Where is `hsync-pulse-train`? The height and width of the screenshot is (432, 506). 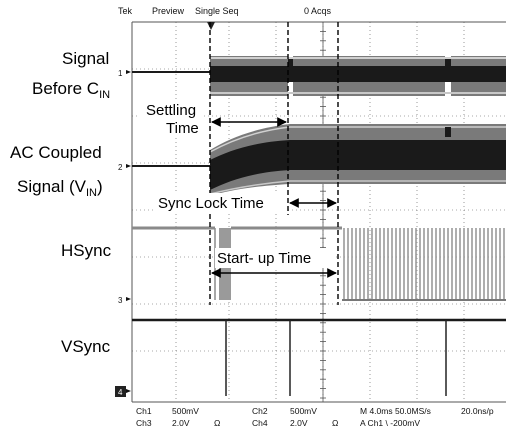 hsync-pulse-train is located at coordinates (424, 264).